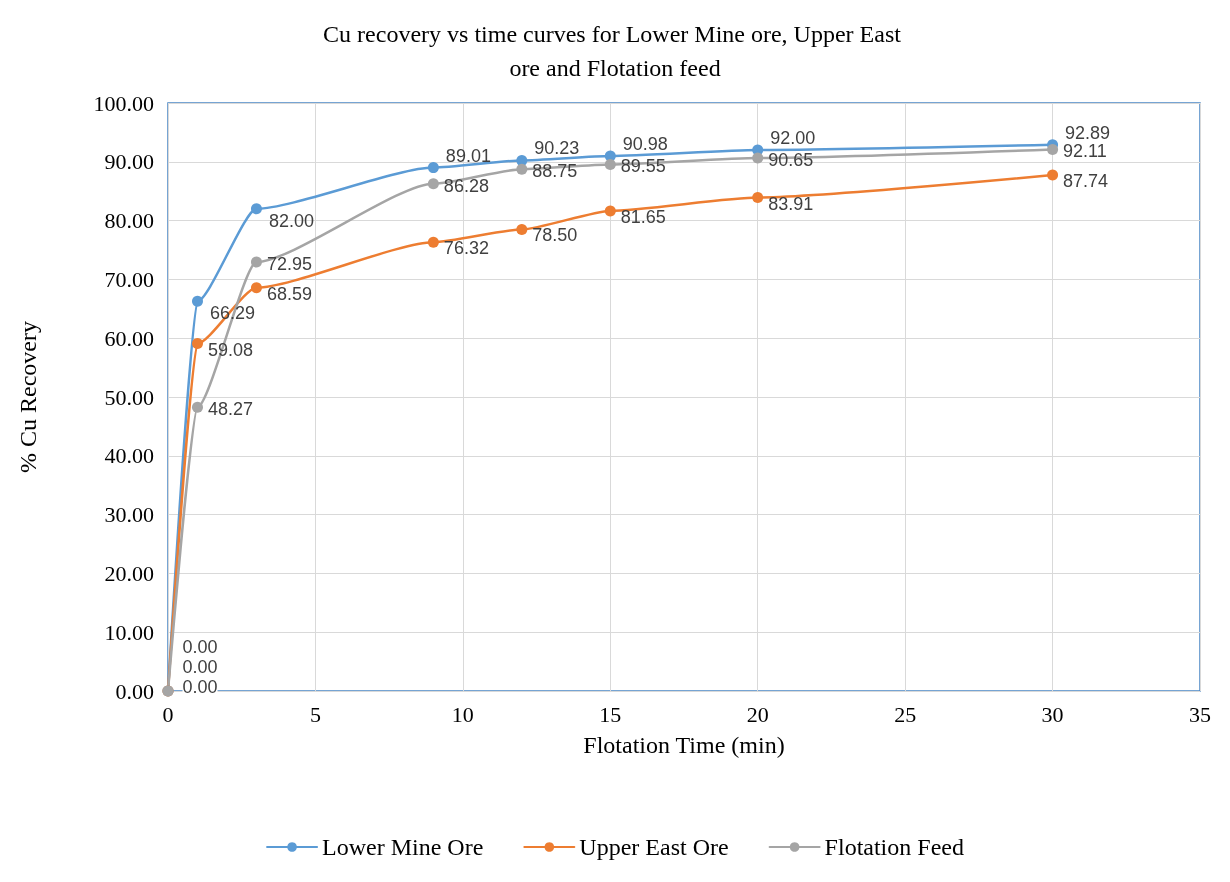 Image resolution: width=1230 pixels, height=882 pixels. I want to click on legend-label: Lower Mine Ore, so click(403, 847).